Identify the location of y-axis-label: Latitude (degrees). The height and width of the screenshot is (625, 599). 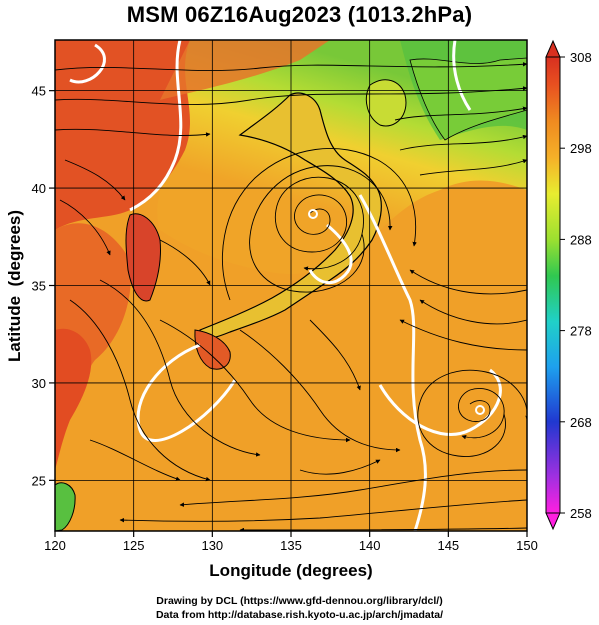
(14, 286).